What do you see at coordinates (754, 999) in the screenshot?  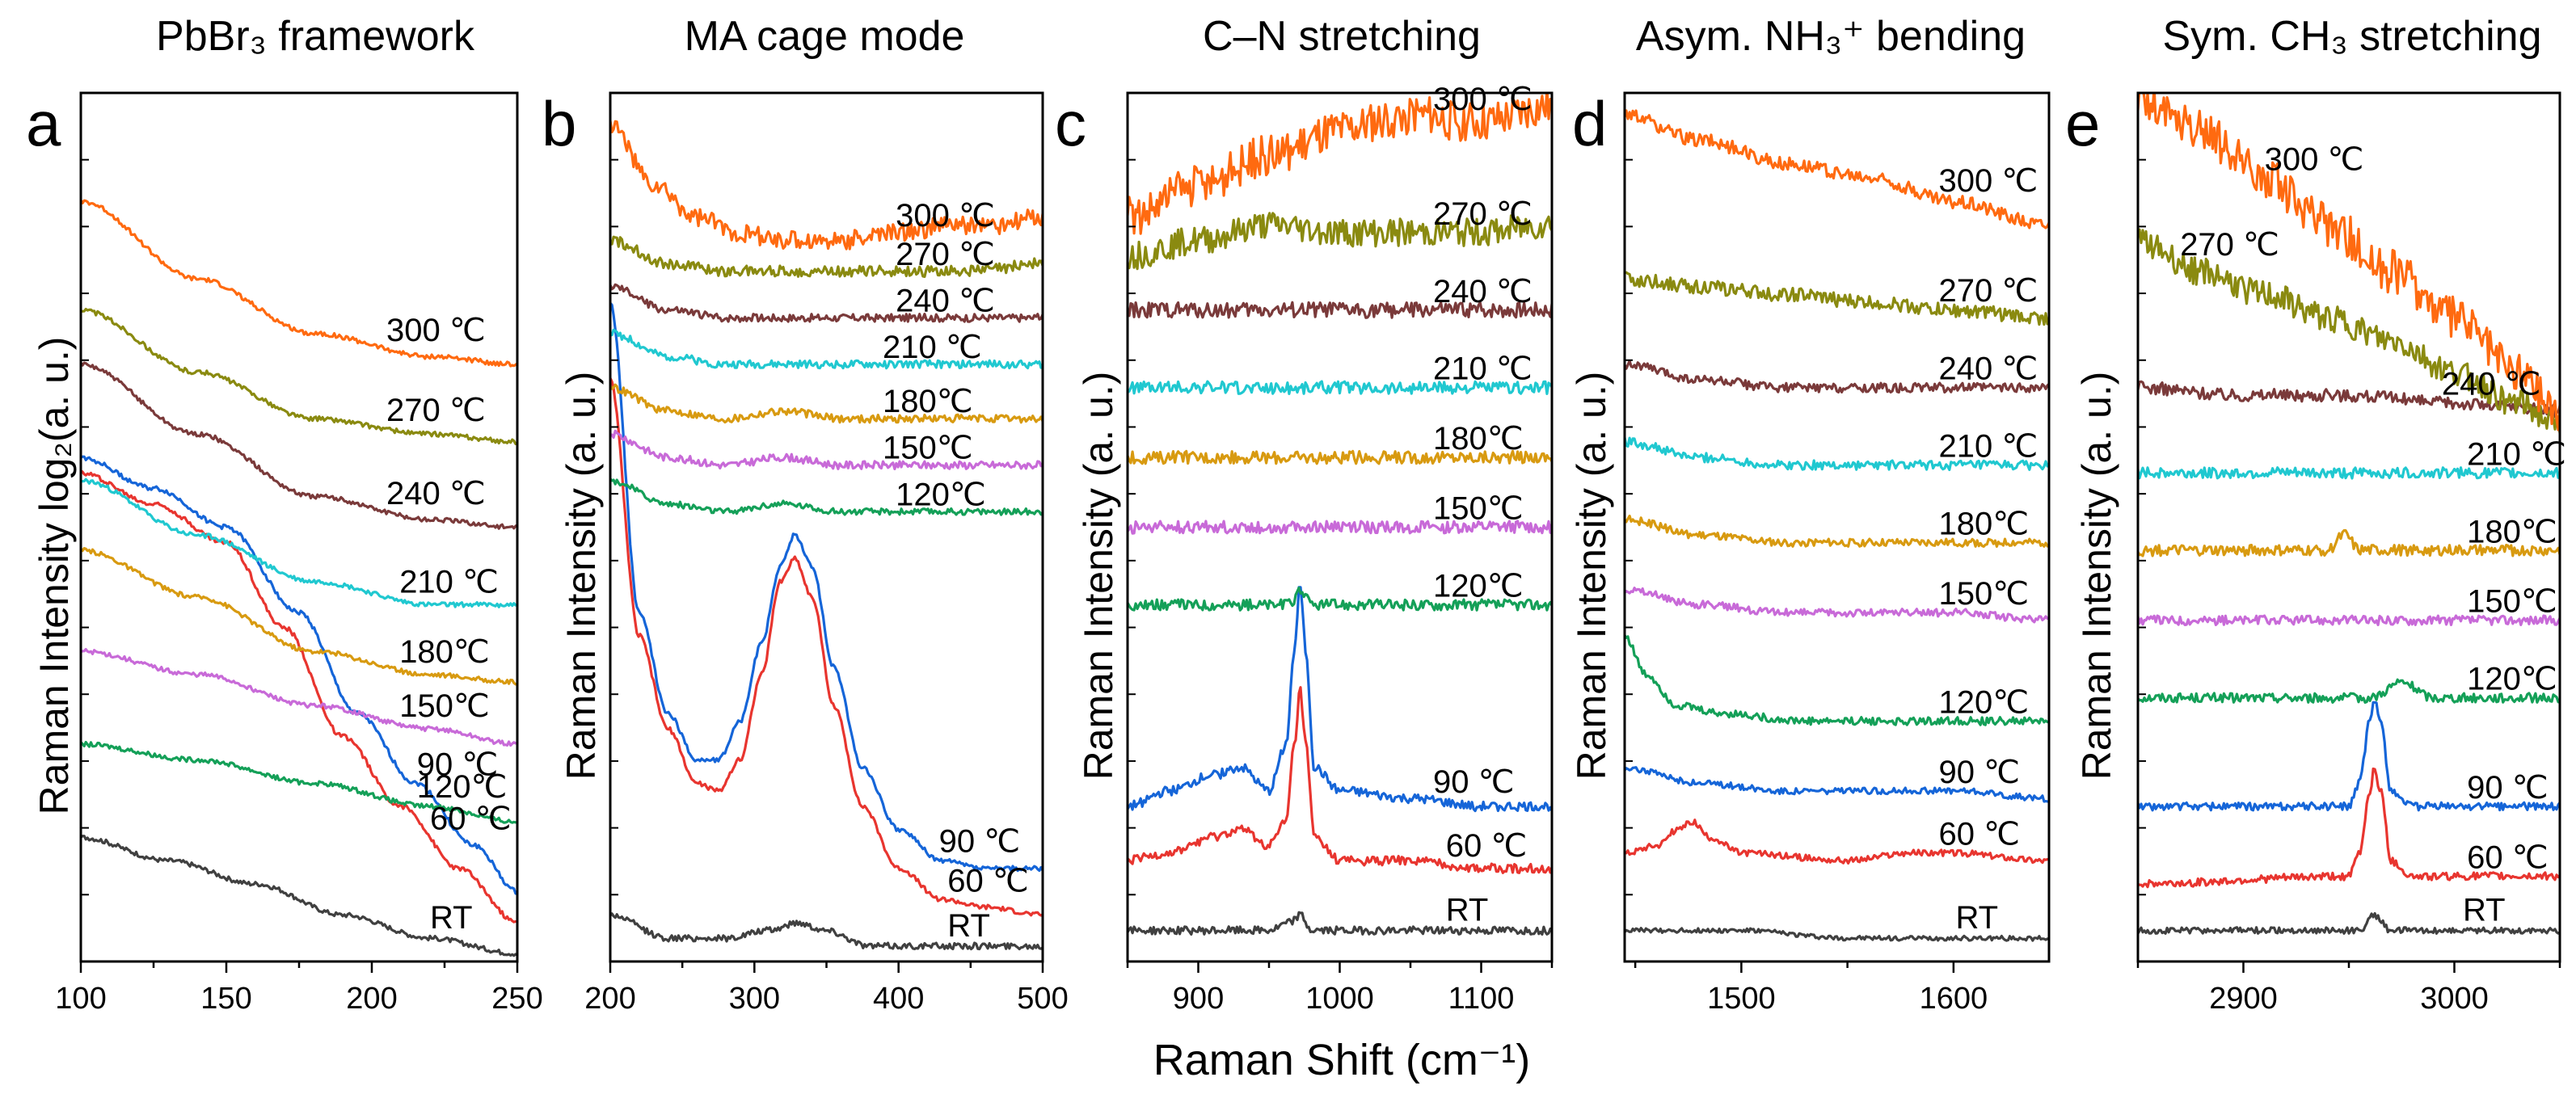 I see `x-tick-label-b-300: 300` at bounding box center [754, 999].